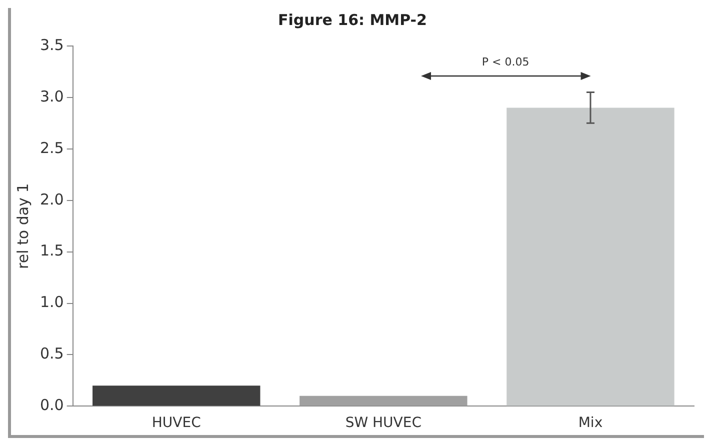 The height and width of the screenshot is (446, 712). Describe the element at coordinates (52, 251) in the screenshot. I see `y-tick-label: 1.5` at that location.